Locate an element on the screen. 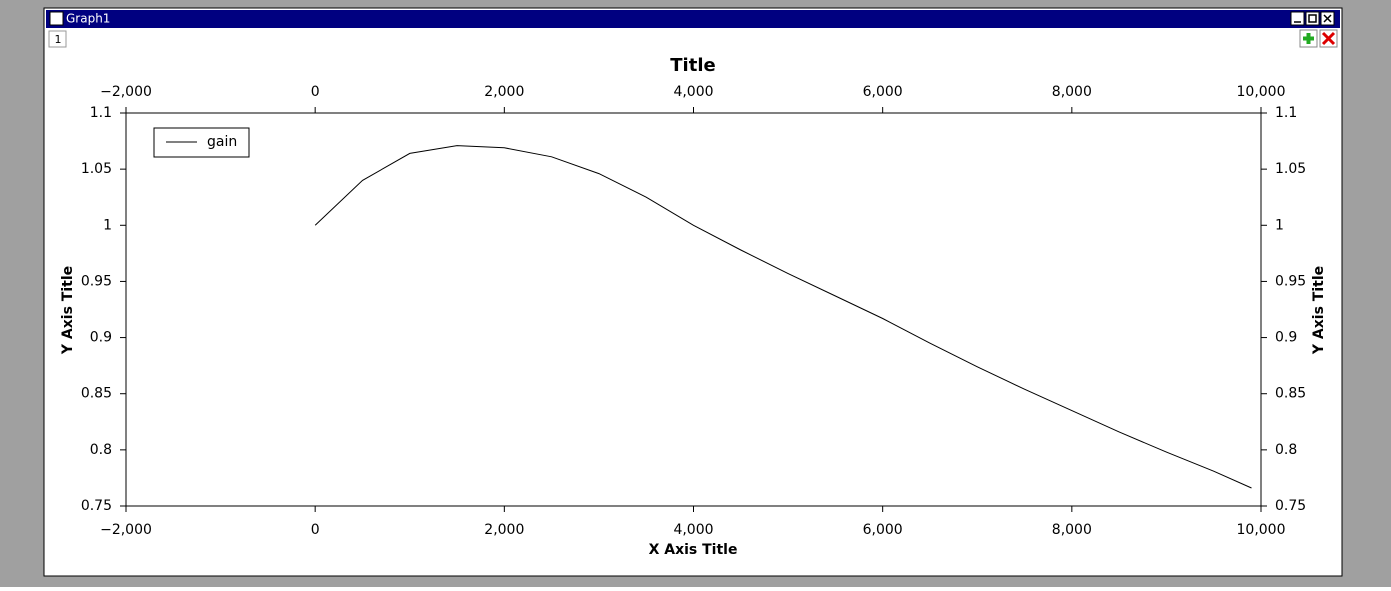 The image size is (1391, 591). maximize-button is located at coordinates (1312, 18).